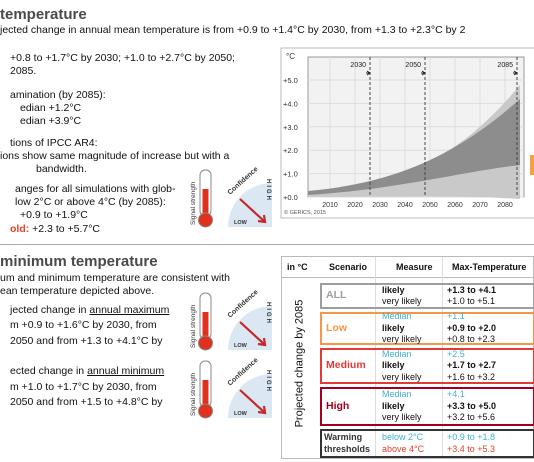 The width and height of the screenshot is (534, 462). What do you see at coordinates (480, 205) in the screenshot?
I see `x-tick-label: 2070` at bounding box center [480, 205].